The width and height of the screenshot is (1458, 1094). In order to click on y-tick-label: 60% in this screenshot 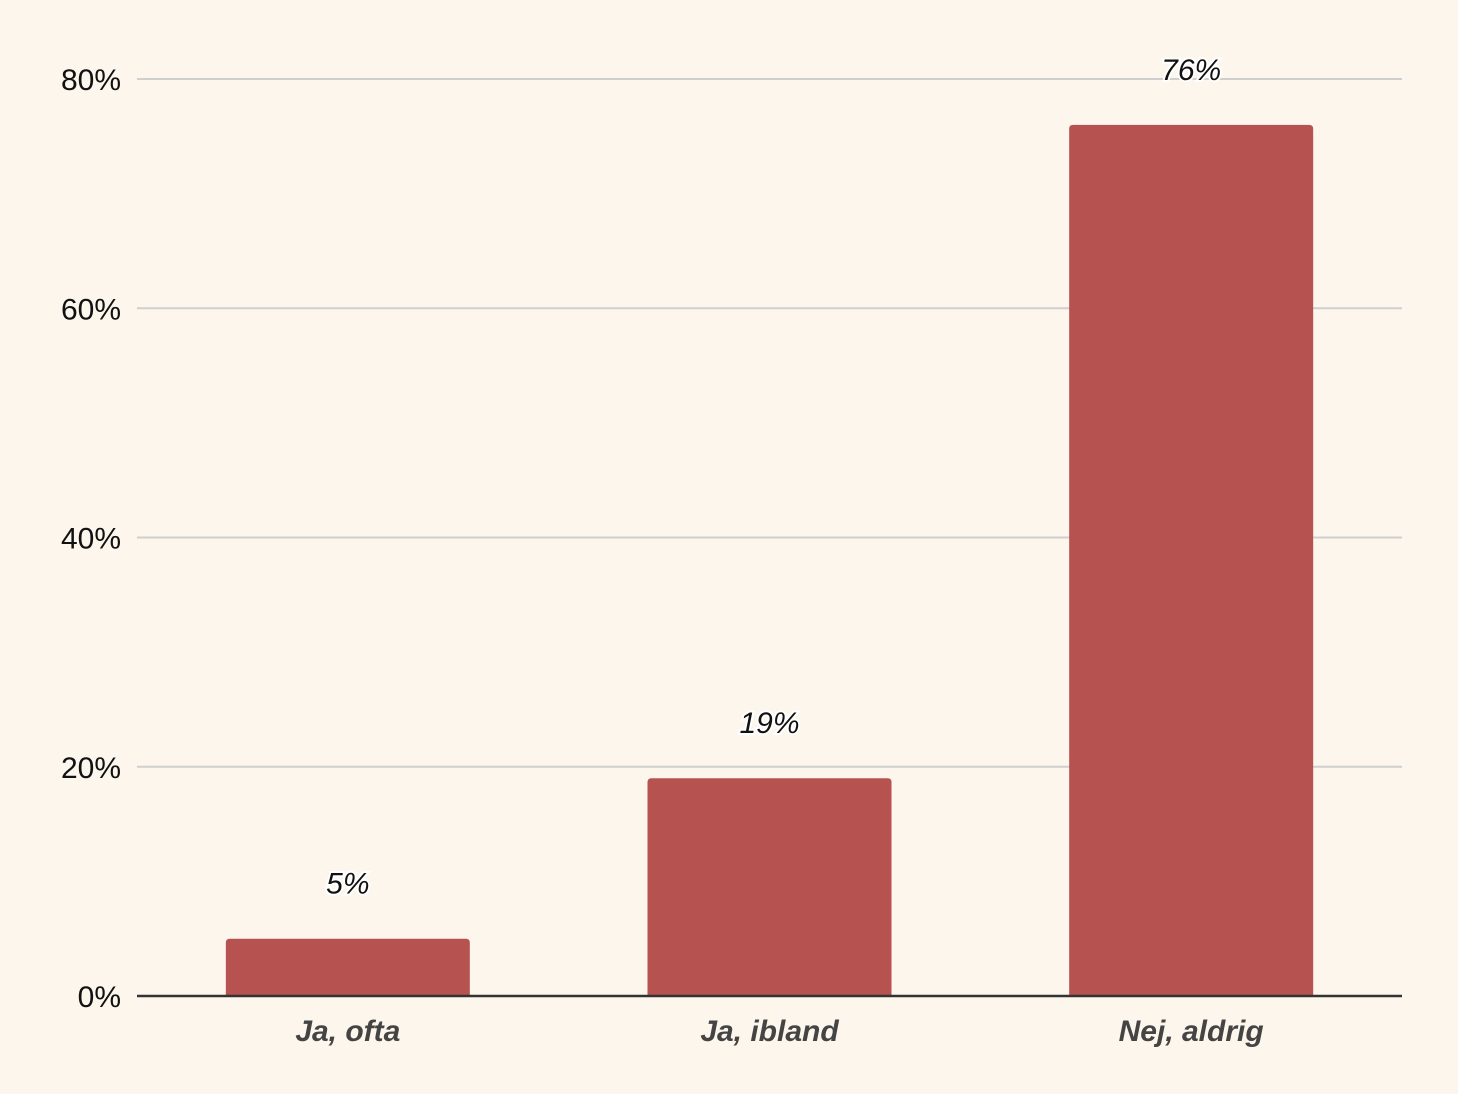, I will do `click(91, 309)`.